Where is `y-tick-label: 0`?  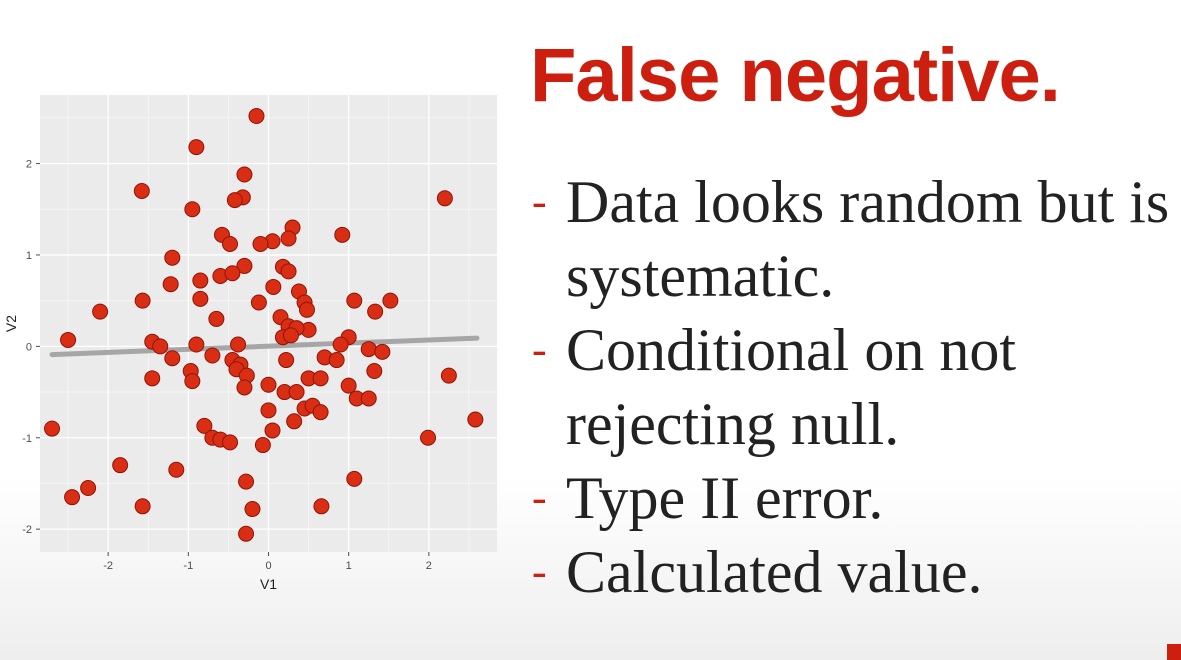 y-tick-label: 0 is located at coordinates (29, 347).